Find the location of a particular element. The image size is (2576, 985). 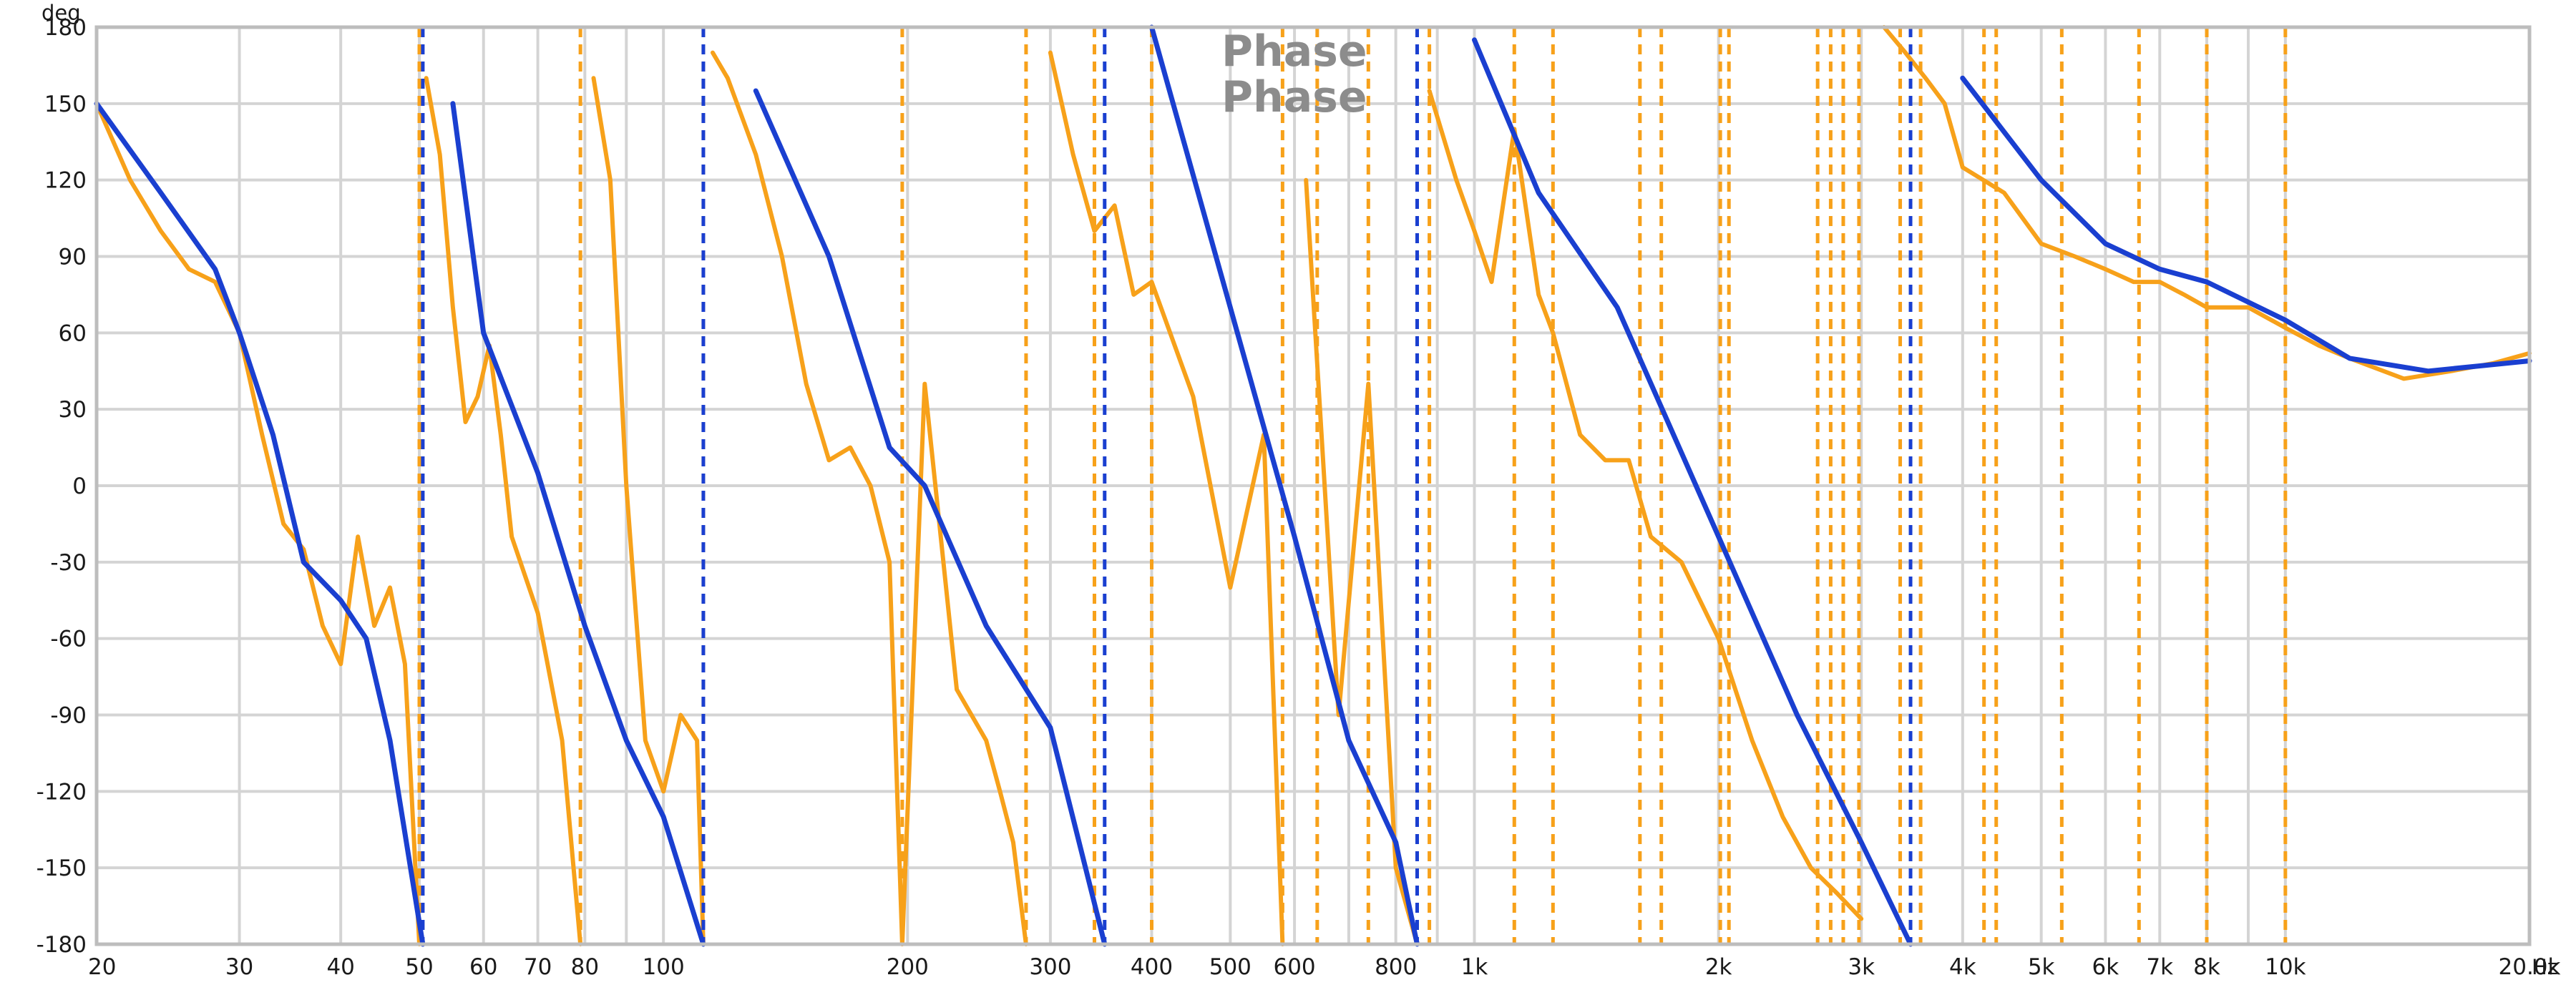

y-tick-label: 0 is located at coordinates (79, 486).